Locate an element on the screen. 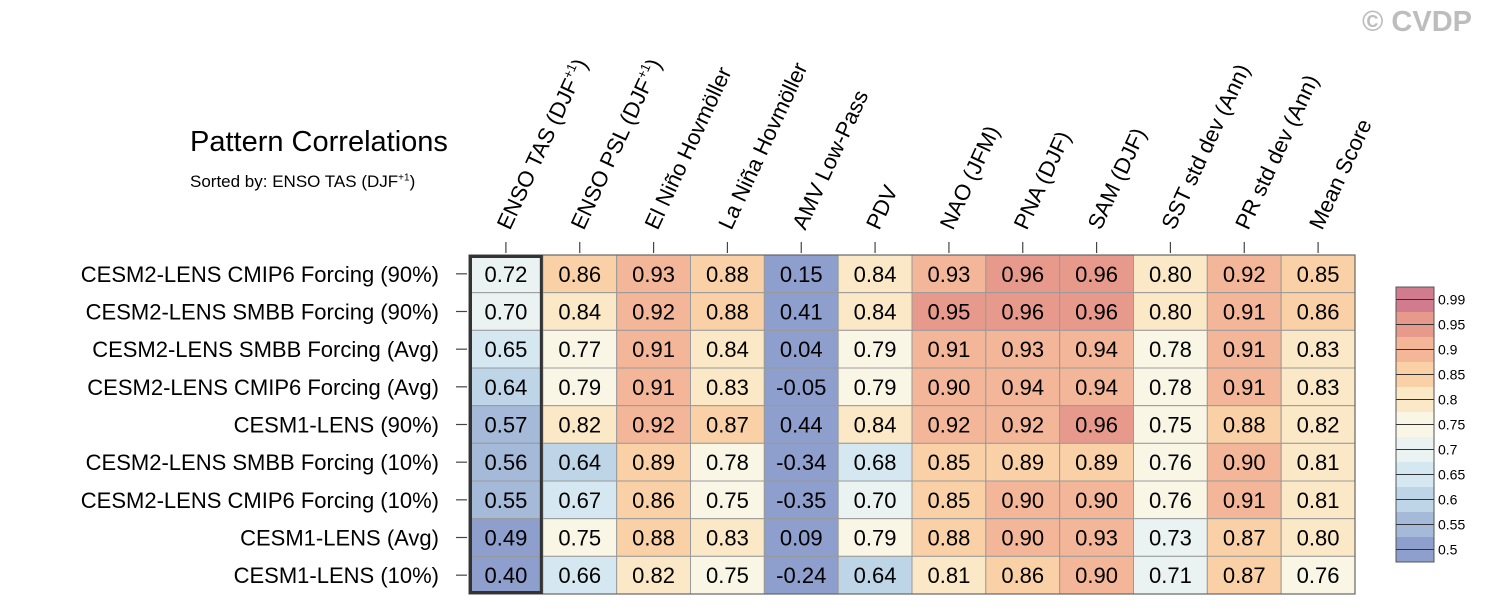  cell-value-label: 0.09 is located at coordinates (801, 538).